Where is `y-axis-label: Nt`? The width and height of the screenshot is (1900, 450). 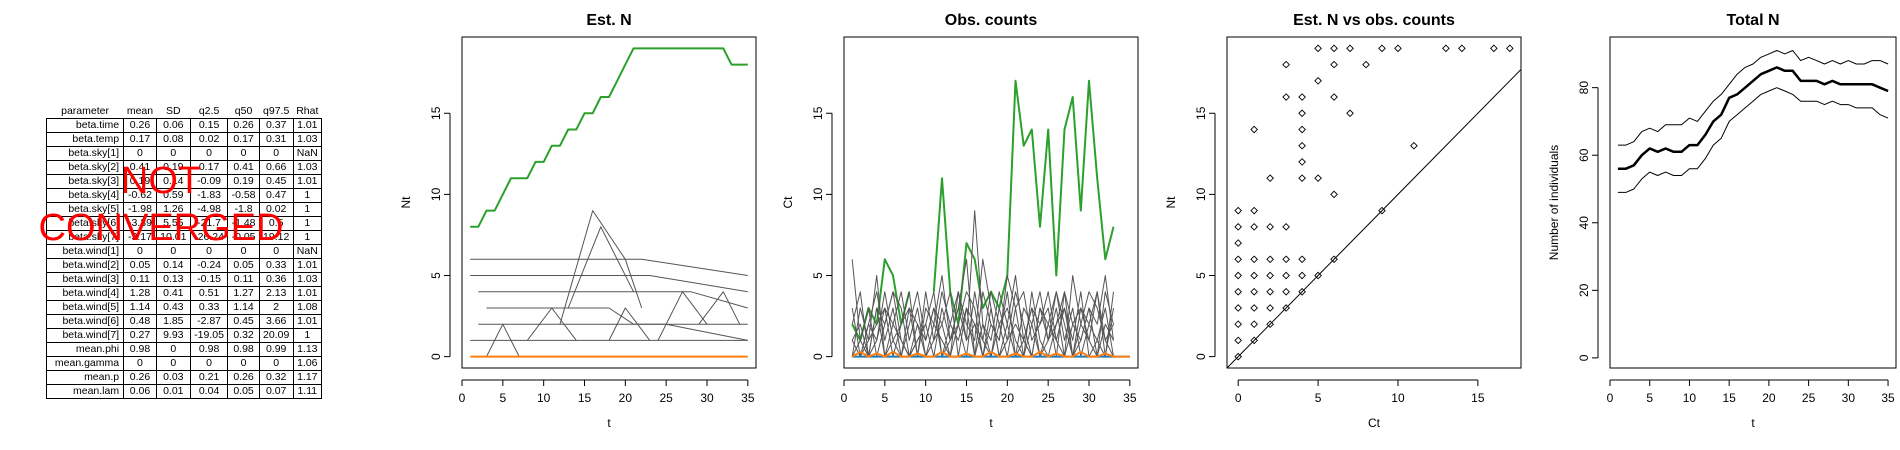 y-axis-label: Nt is located at coordinates (1171, 202).